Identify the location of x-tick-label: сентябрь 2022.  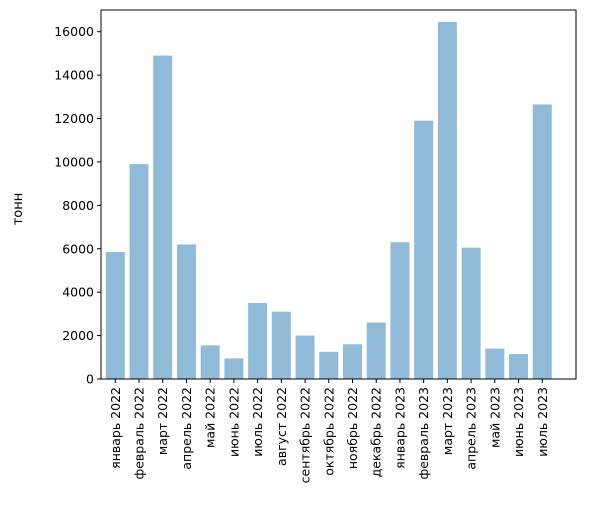
(305, 435).